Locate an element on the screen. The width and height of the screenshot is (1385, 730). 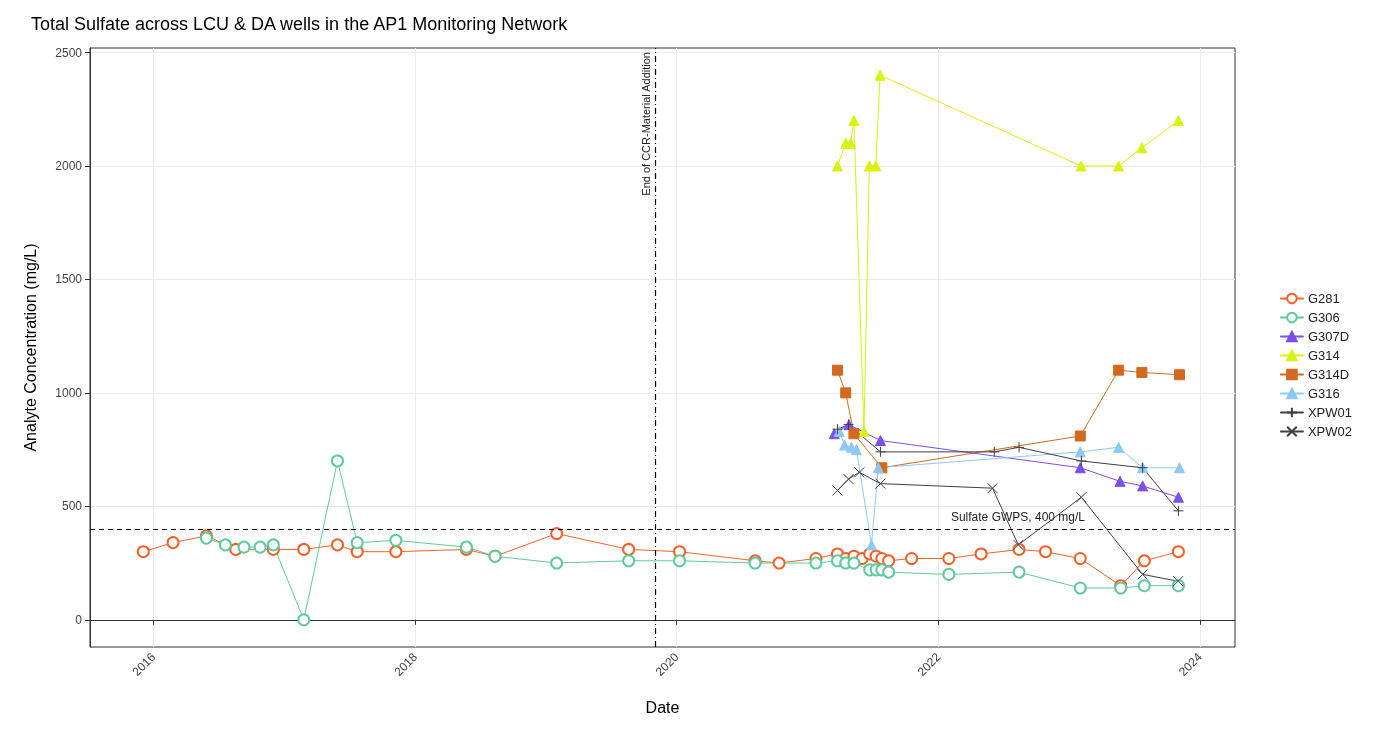
legend-label: G281 is located at coordinates (1323, 298).